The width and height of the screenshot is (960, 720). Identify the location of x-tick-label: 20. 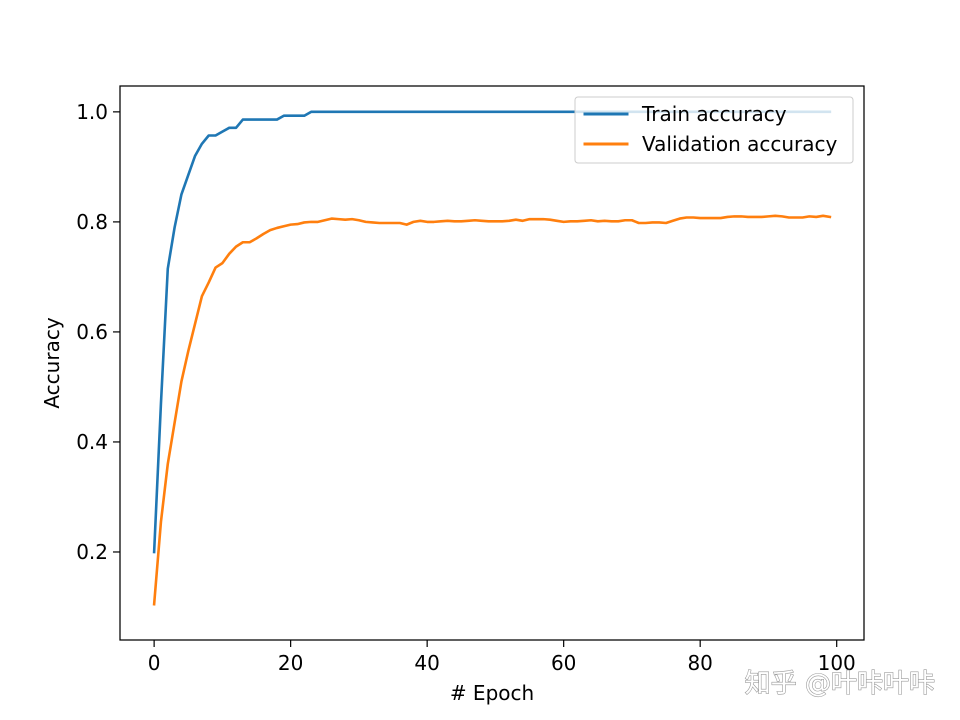
(290, 663).